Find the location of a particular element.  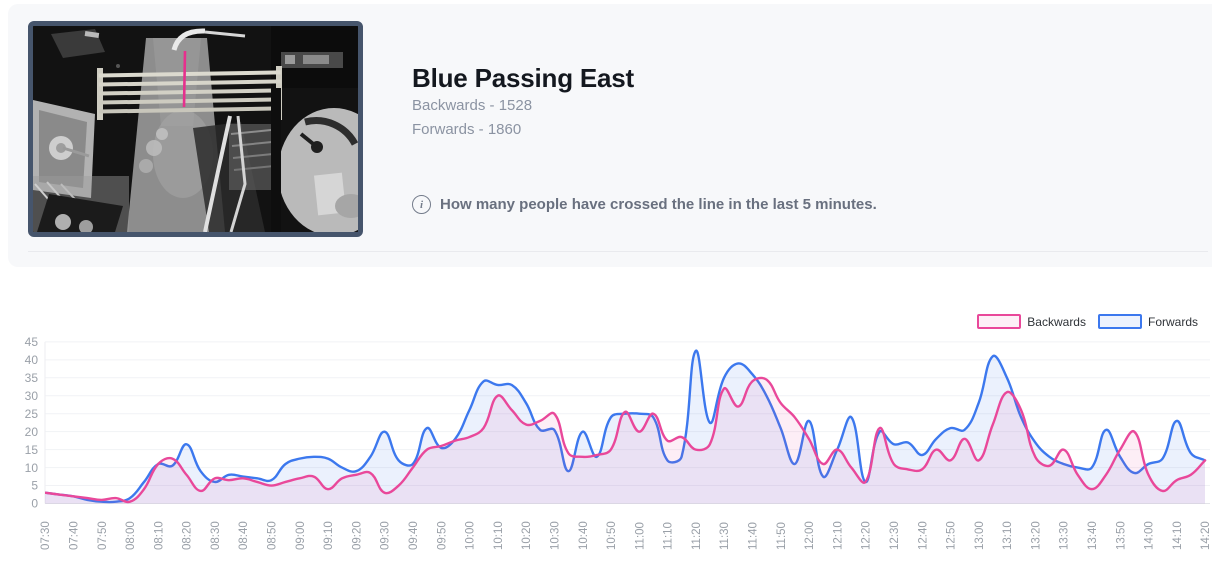

x-tick-label: 11:50 is located at coordinates (782, 536).